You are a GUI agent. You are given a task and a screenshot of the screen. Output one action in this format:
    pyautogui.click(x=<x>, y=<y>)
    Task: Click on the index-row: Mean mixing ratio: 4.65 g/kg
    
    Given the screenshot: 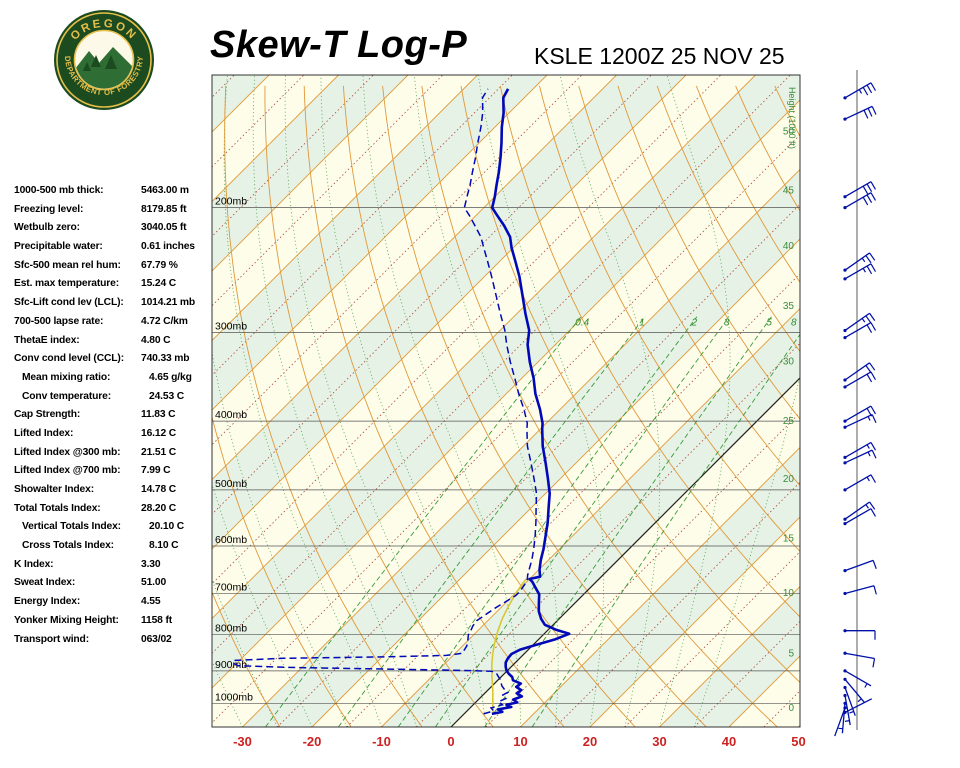 What is the action you would take?
    pyautogui.click(x=116, y=381)
    